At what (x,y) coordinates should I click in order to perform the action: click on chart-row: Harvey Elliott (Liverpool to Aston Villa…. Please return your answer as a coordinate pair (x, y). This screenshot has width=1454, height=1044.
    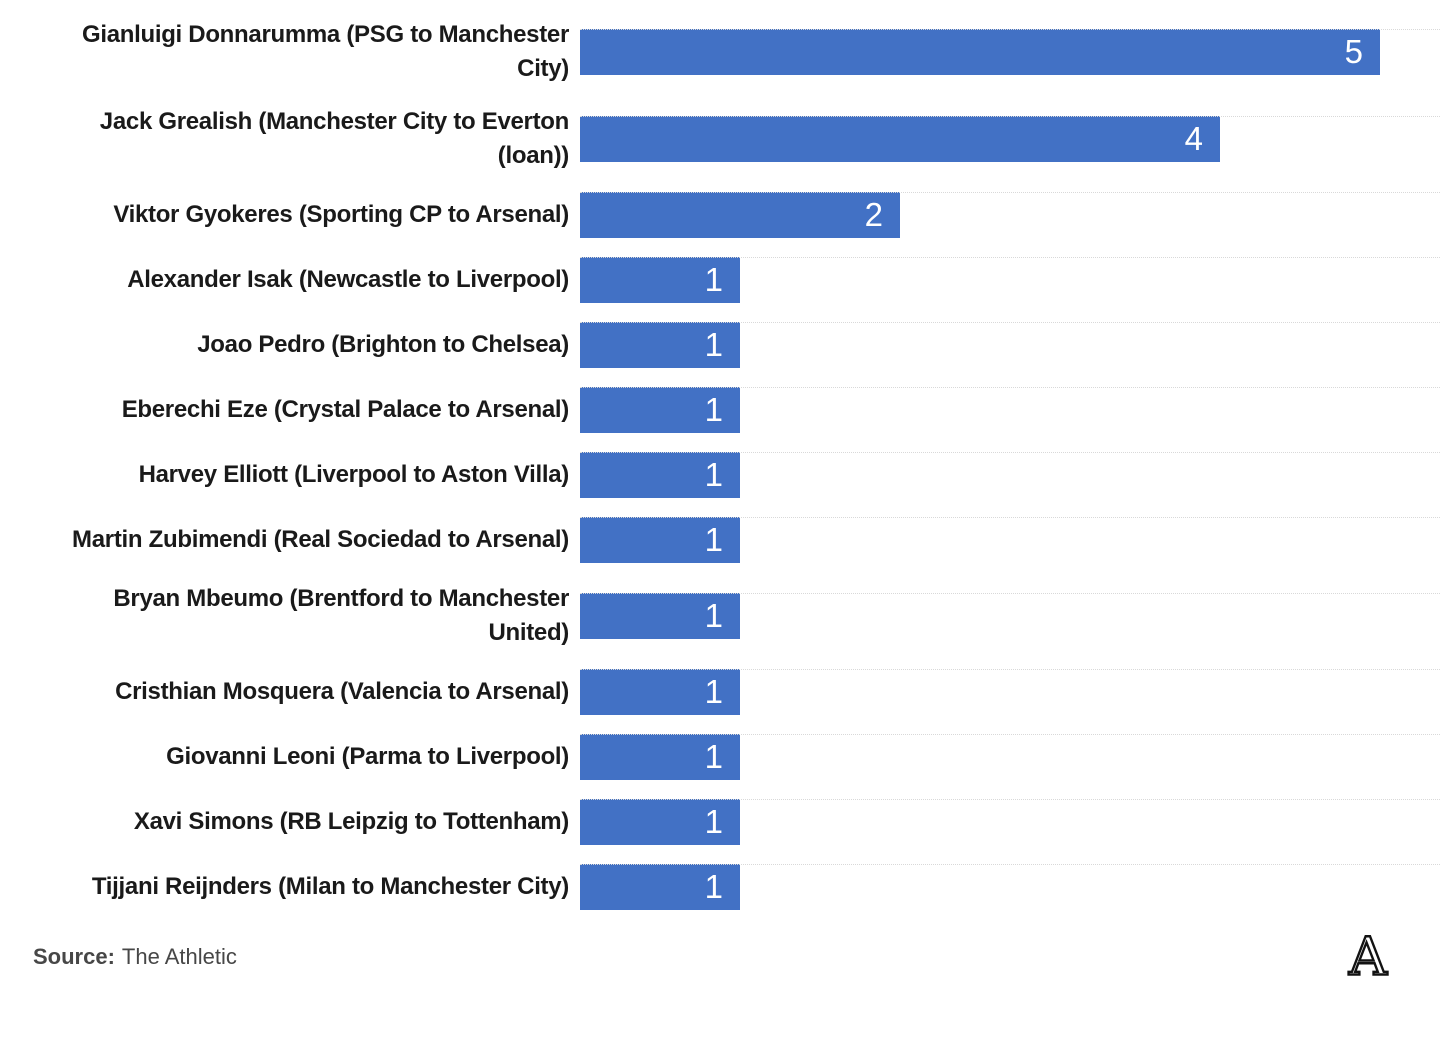
    Looking at the image, I should click on (743, 475).